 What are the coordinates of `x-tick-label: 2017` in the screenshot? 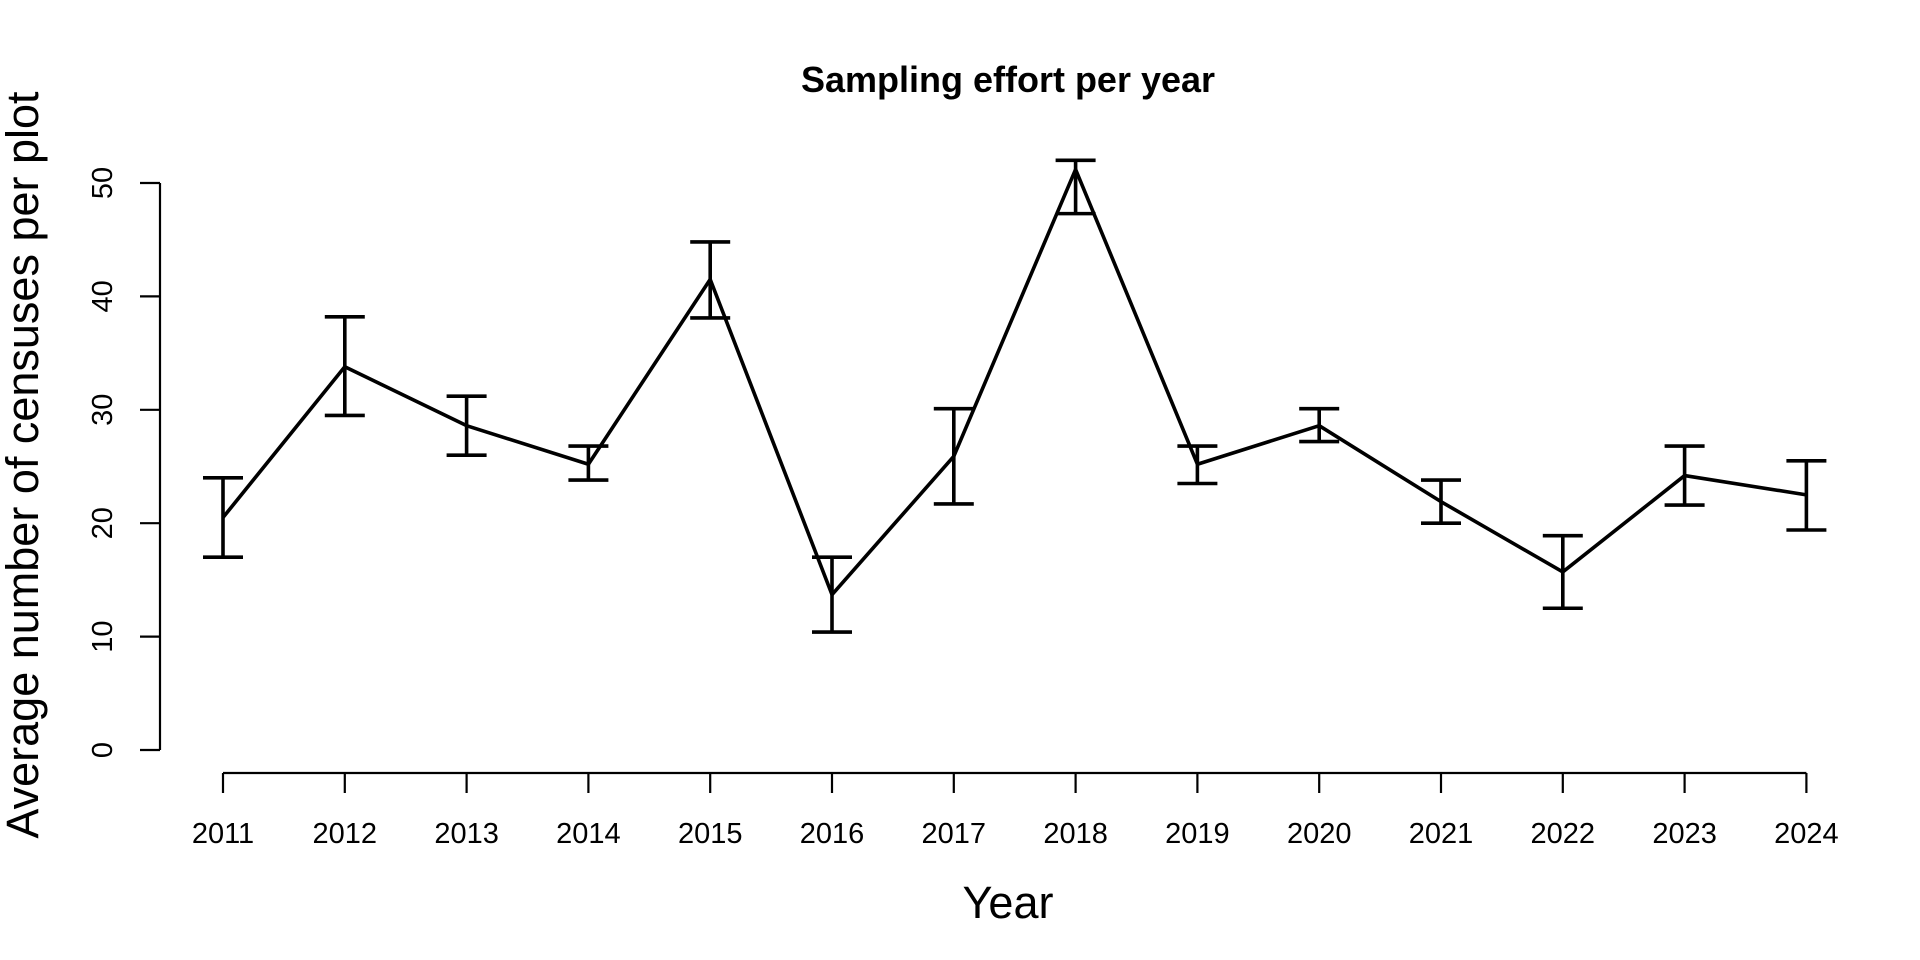 It's located at (954, 834).